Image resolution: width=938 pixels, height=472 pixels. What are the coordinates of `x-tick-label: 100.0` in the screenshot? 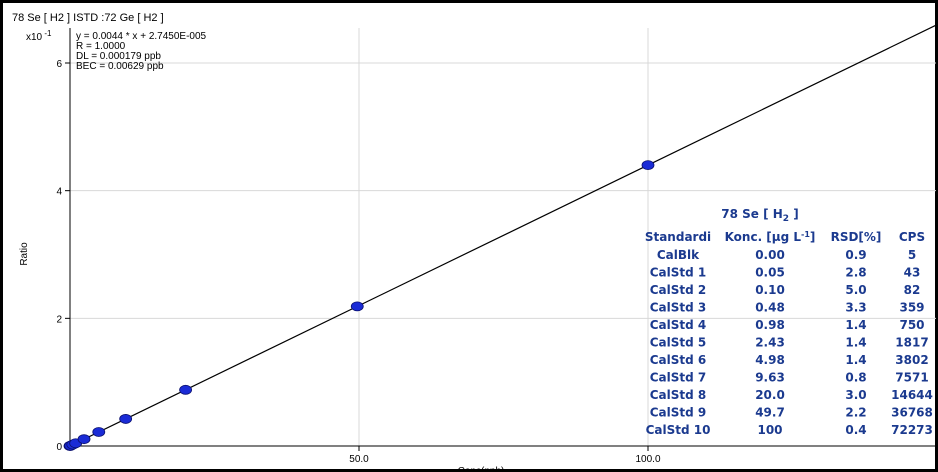 It's located at (647, 459).